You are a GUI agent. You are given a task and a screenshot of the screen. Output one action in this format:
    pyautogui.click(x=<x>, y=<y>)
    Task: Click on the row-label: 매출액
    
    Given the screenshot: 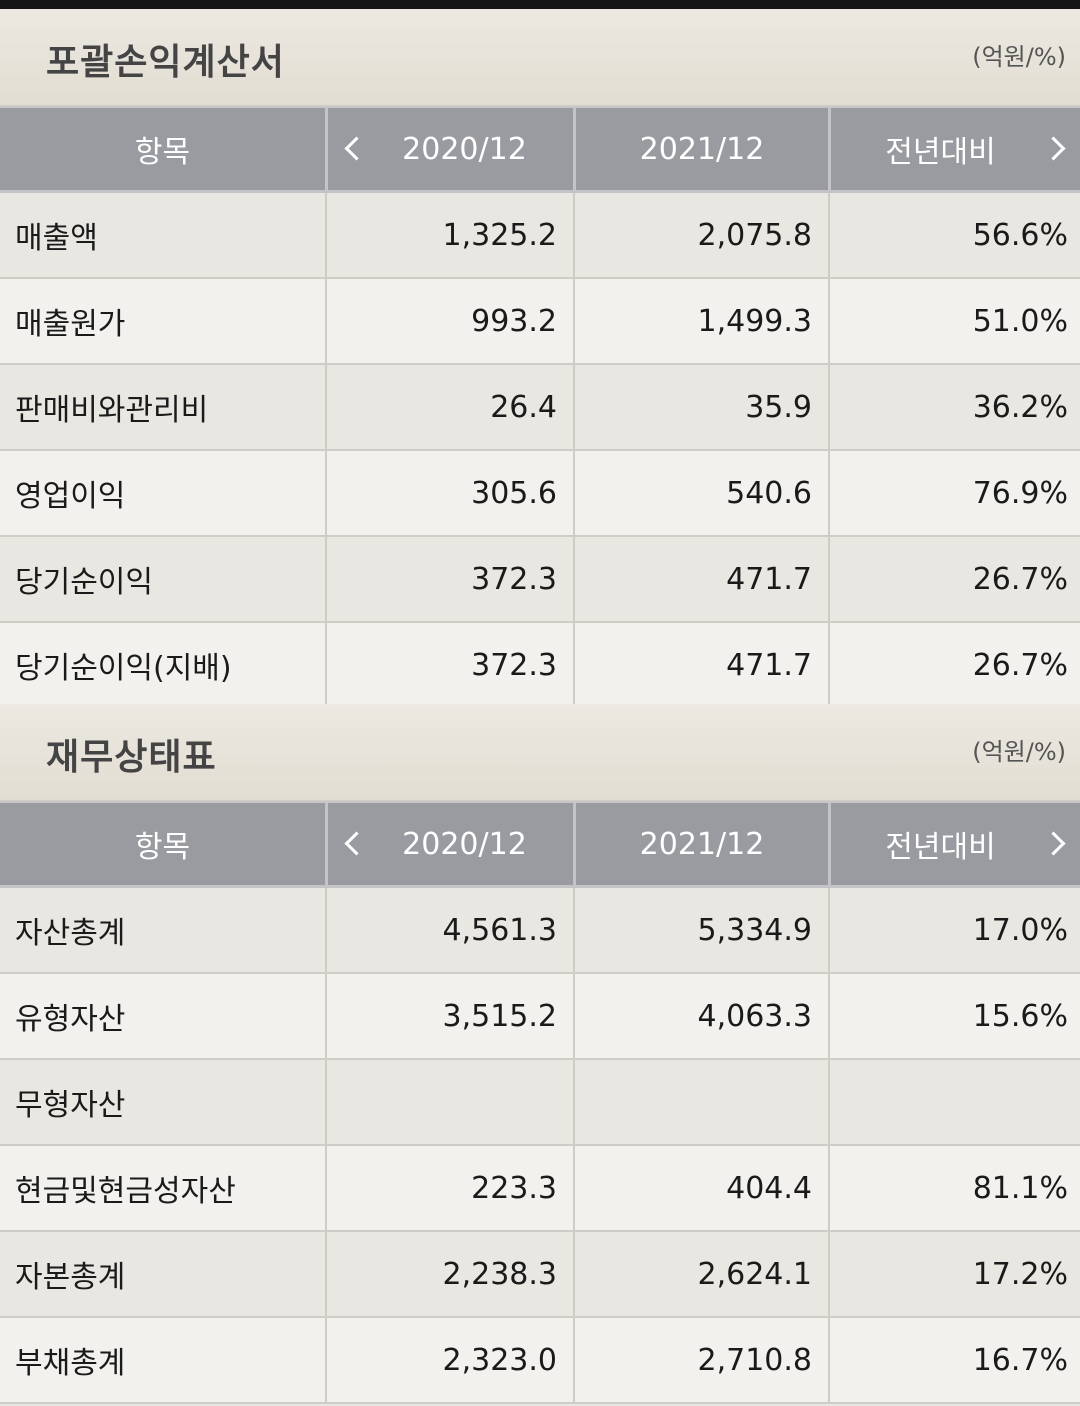 What is the action you would take?
    pyautogui.click(x=56, y=238)
    